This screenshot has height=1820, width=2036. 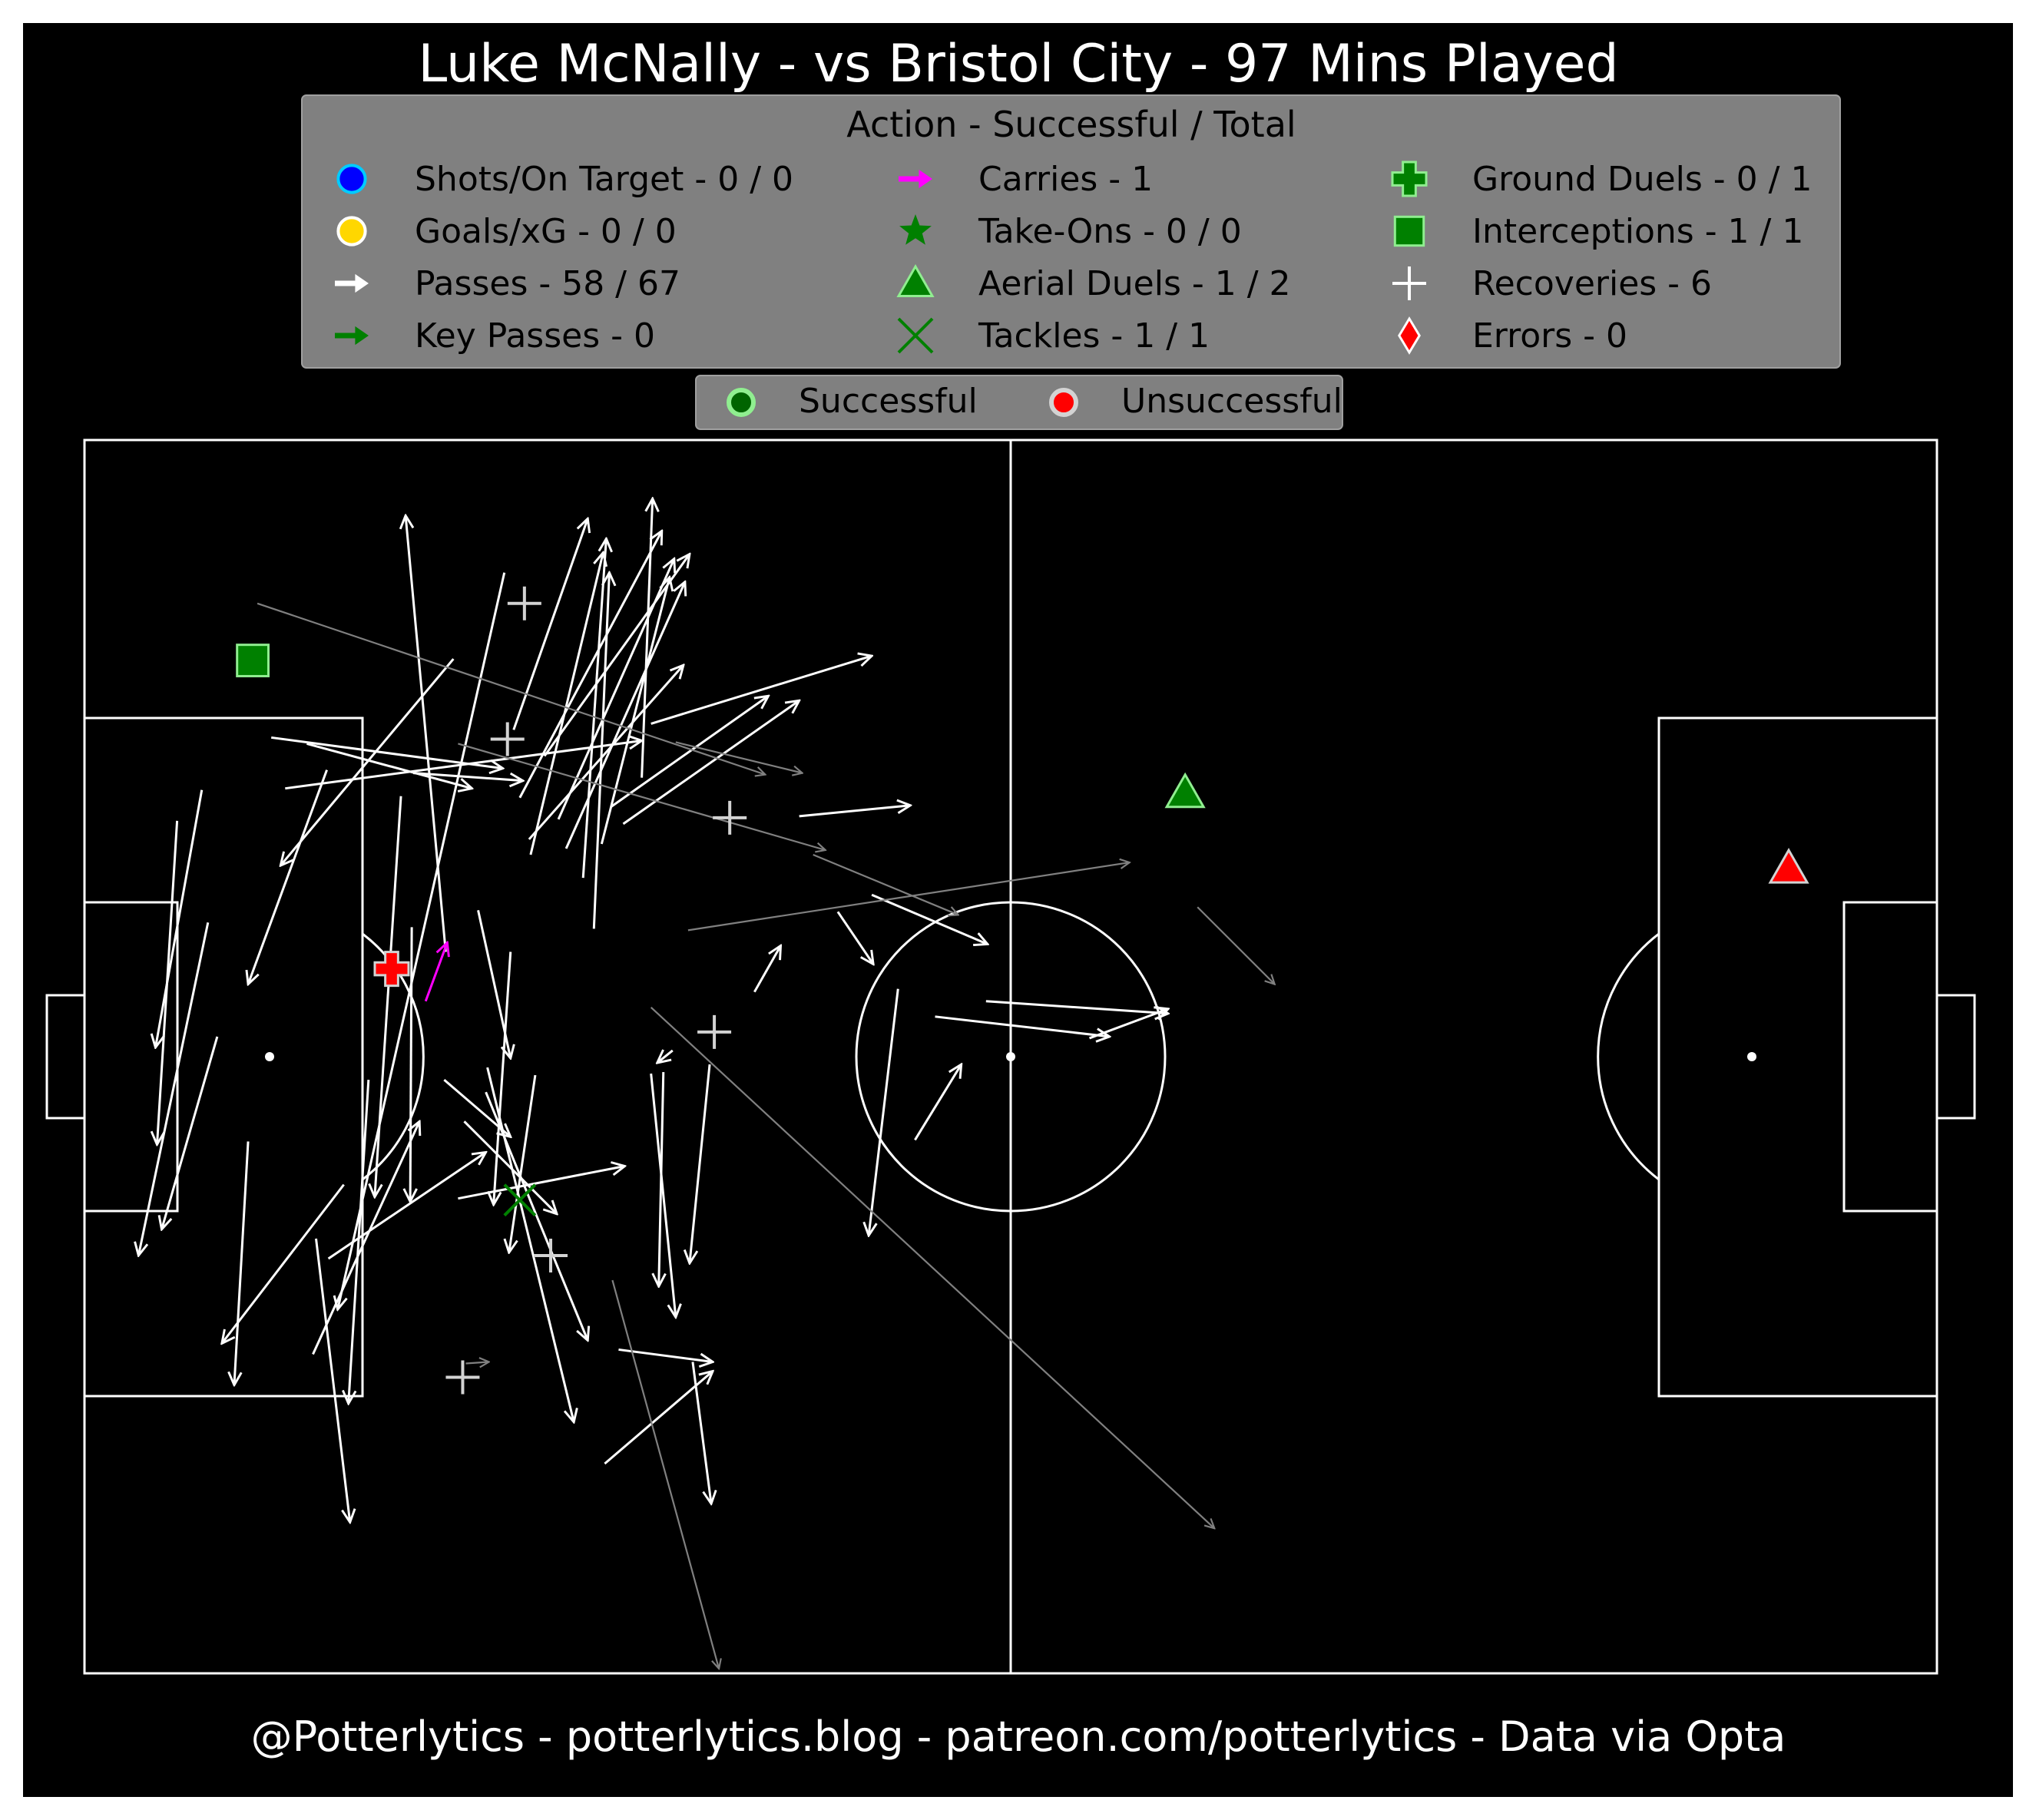 What do you see at coordinates (269, 1056) in the screenshot?
I see `left-penalty-spot` at bounding box center [269, 1056].